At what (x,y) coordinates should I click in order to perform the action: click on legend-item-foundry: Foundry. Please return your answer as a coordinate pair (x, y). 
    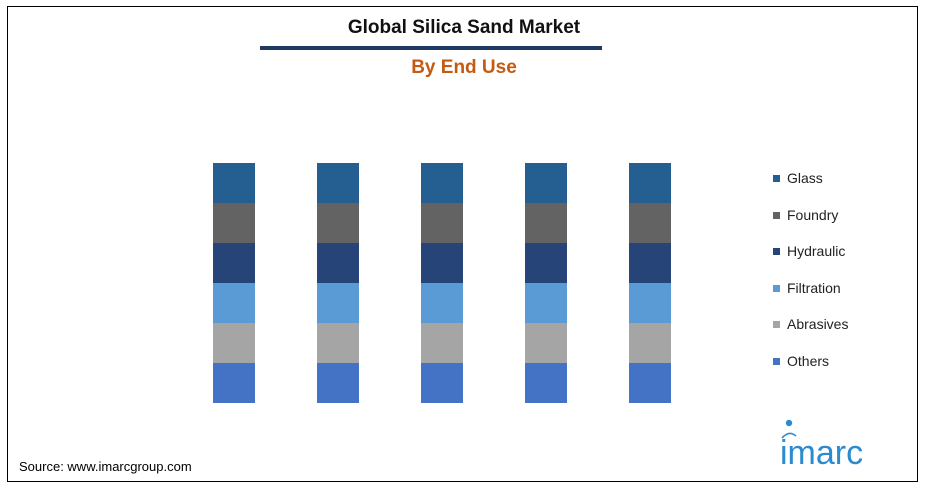
    Looking at the image, I should click on (833, 225).